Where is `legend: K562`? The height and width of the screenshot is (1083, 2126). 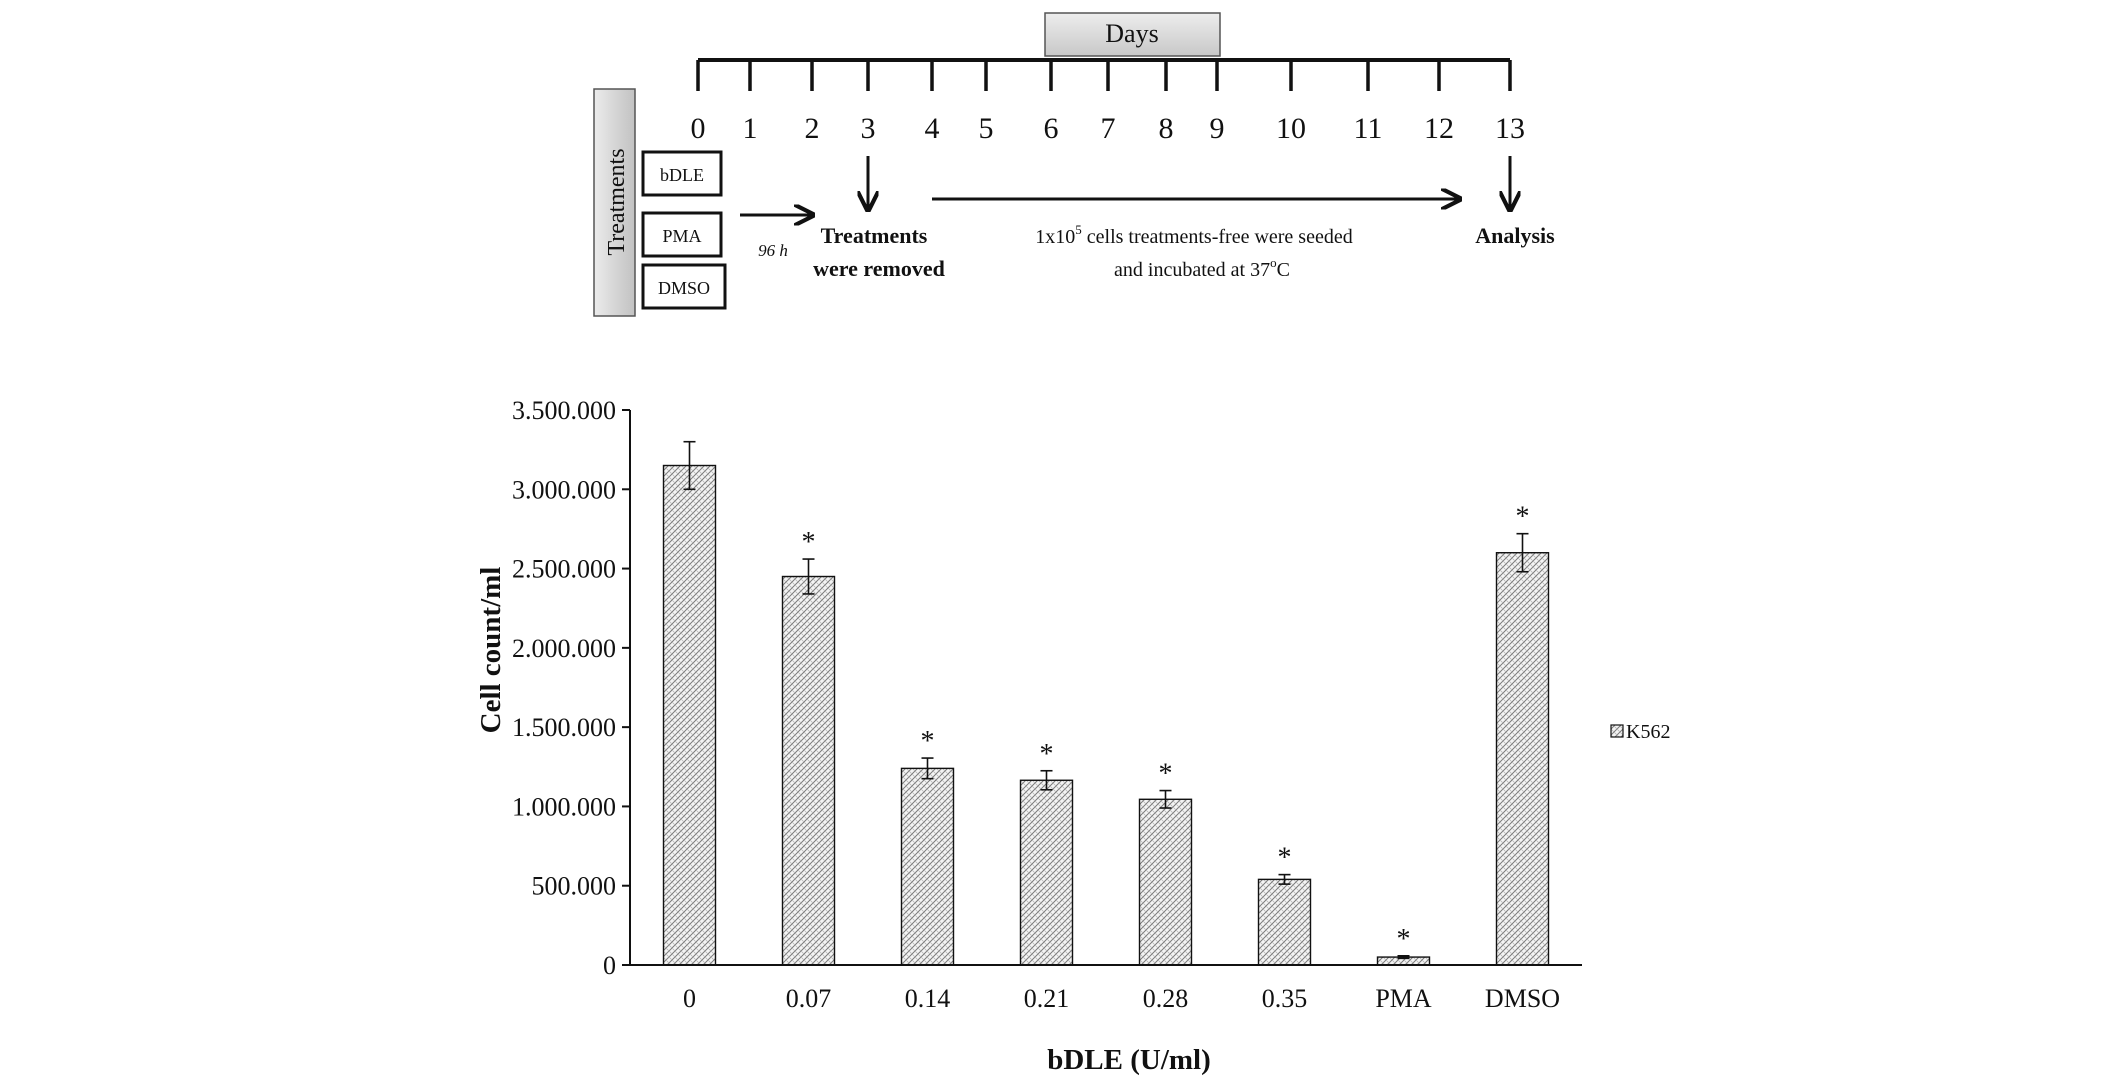
legend: K562 is located at coordinates (1640, 732).